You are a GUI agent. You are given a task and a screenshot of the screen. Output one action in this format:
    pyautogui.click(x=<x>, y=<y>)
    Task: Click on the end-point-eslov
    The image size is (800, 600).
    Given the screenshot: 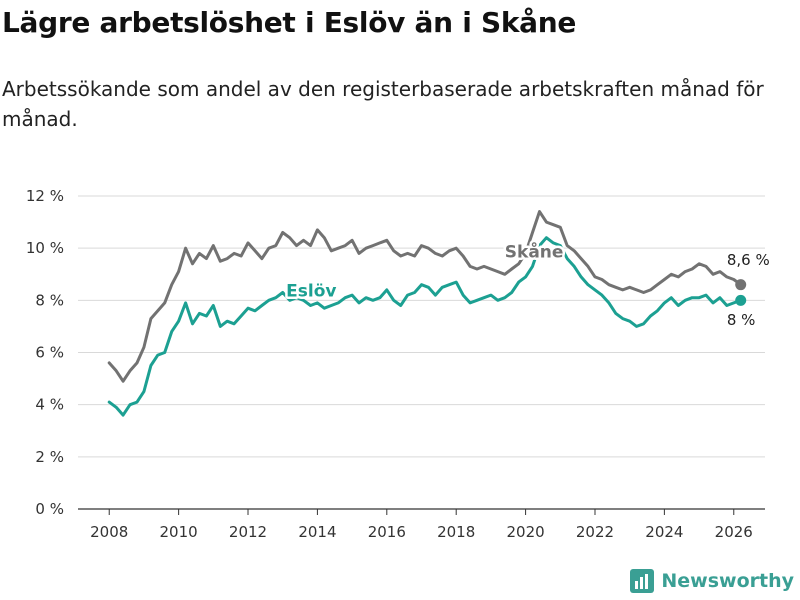 What is the action you would take?
    pyautogui.click(x=741, y=300)
    